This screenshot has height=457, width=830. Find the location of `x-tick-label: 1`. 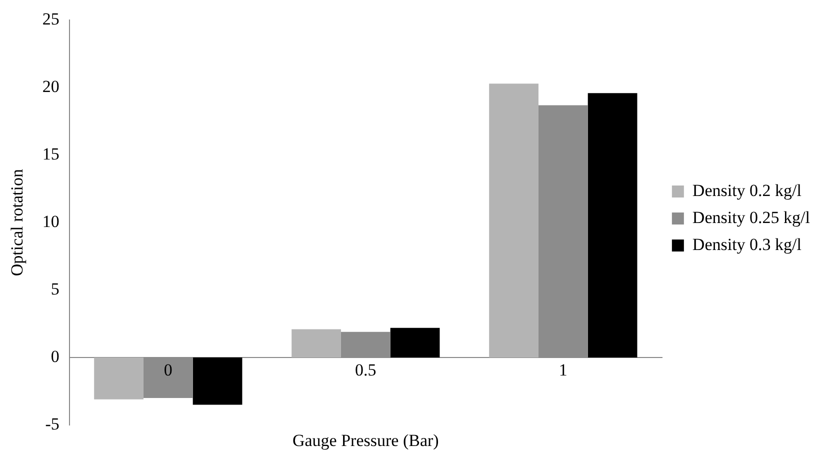

x-tick-label: 1 is located at coordinates (563, 370).